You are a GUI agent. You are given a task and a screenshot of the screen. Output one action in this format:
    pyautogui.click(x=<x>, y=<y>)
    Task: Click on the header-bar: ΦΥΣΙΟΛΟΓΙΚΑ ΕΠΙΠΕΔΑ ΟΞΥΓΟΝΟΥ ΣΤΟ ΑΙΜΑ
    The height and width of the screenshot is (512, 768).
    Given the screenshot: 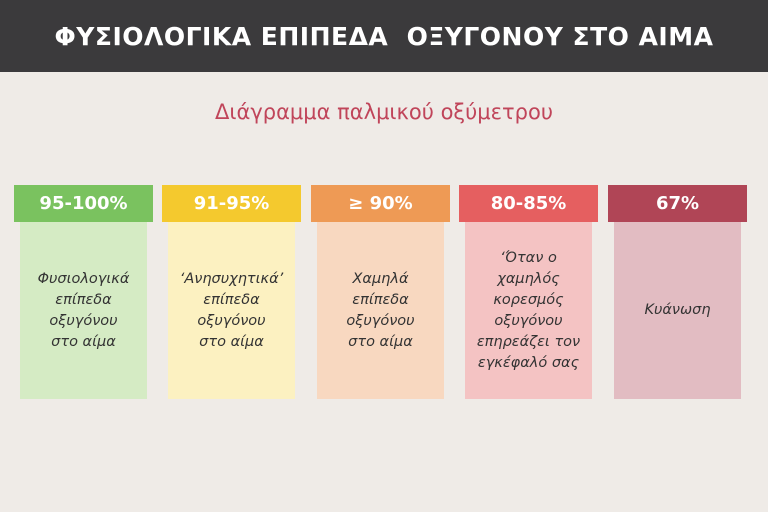 What is the action you would take?
    pyautogui.click(x=384, y=36)
    